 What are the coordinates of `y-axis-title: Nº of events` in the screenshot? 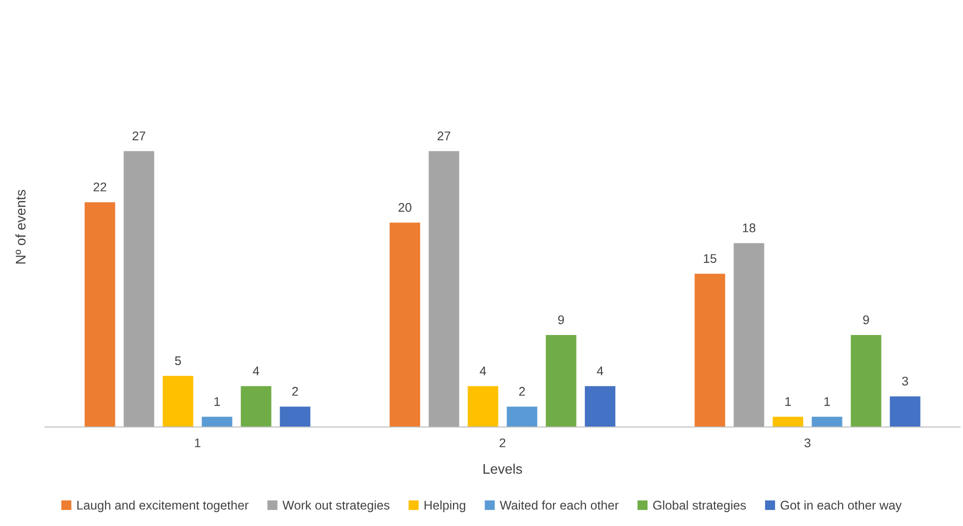 It's located at (20, 227).